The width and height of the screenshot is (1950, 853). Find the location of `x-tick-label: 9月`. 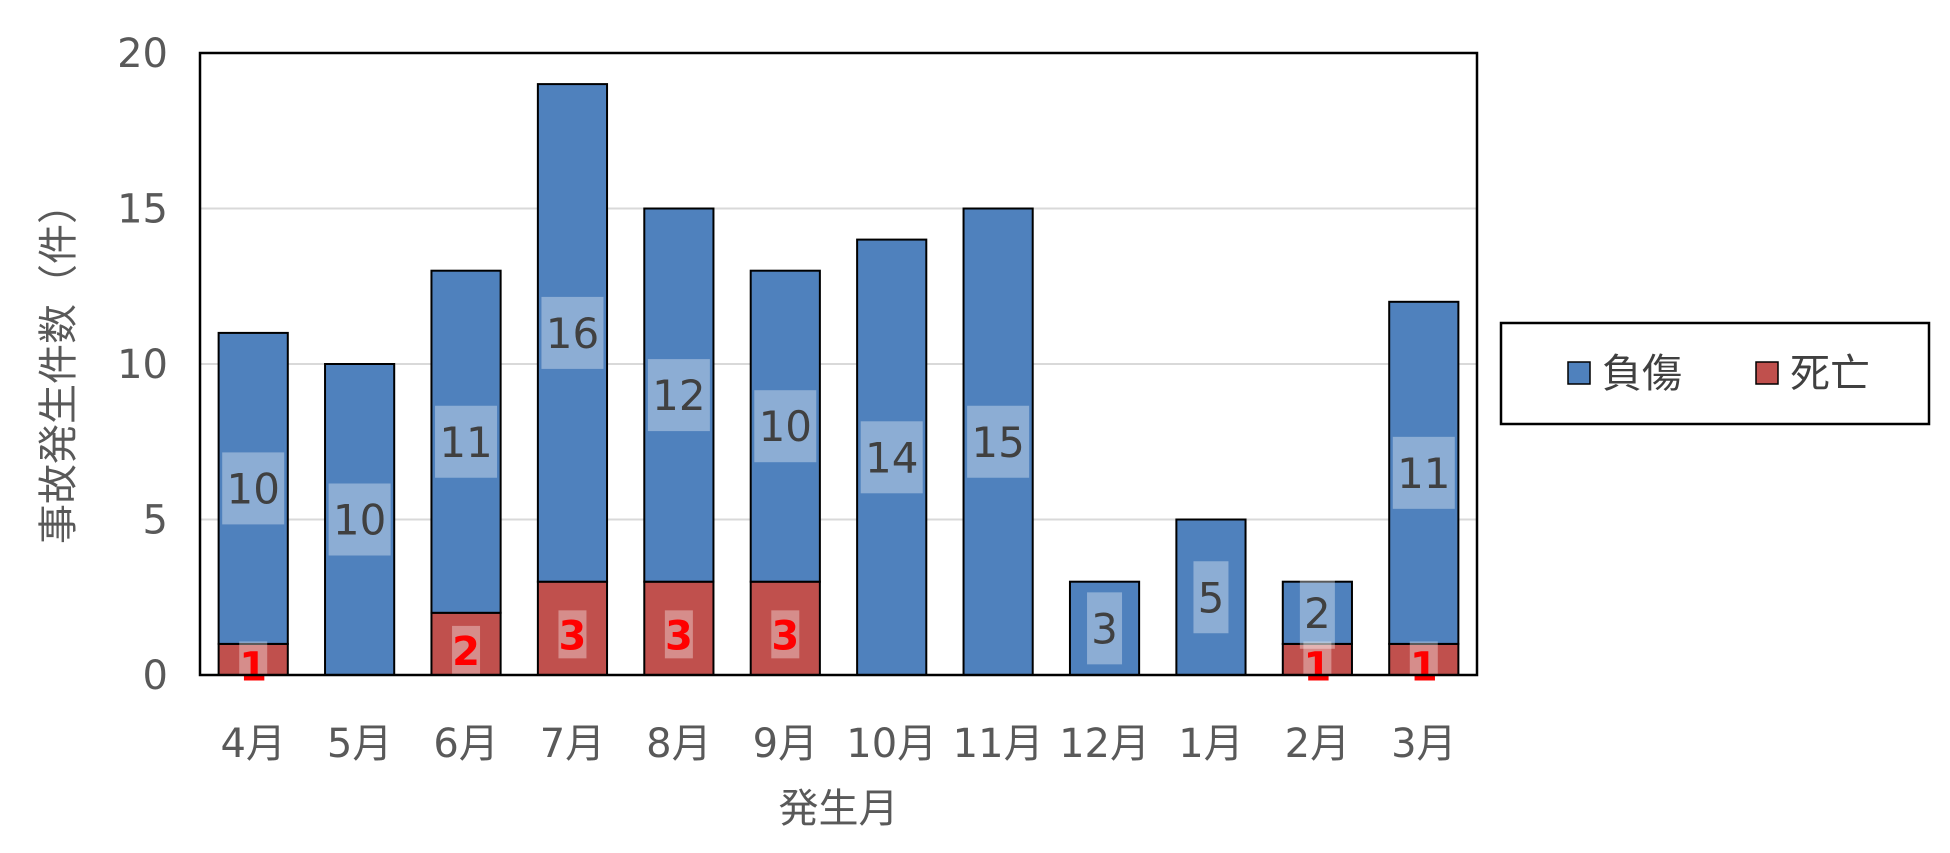

x-tick-label: 9月 is located at coordinates (785, 744).